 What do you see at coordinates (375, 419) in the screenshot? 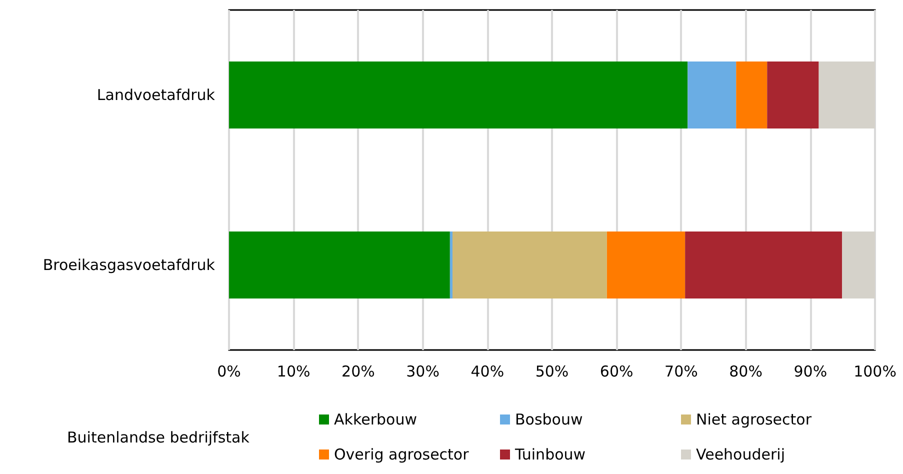
I see `legend-label: Akkerbouw` at bounding box center [375, 419].